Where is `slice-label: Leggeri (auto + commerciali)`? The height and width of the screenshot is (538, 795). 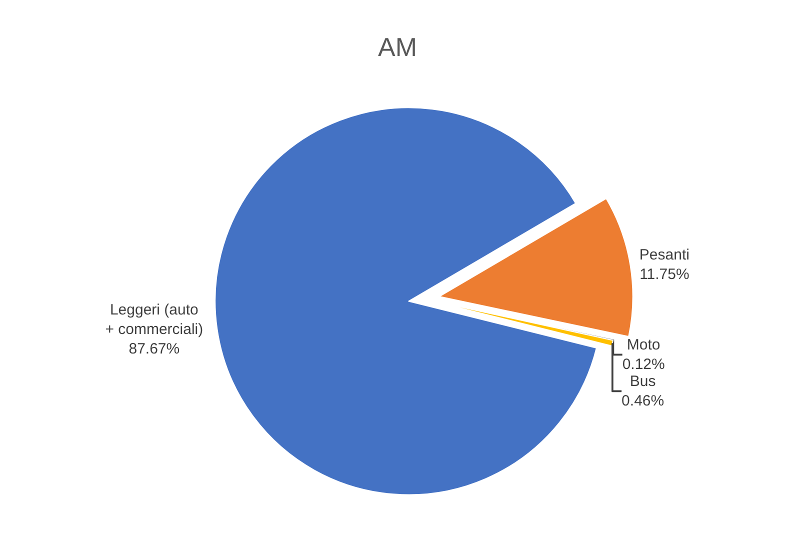 slice-label: Leggeri (auto + commerciali) is located at coordinates (154, 319).